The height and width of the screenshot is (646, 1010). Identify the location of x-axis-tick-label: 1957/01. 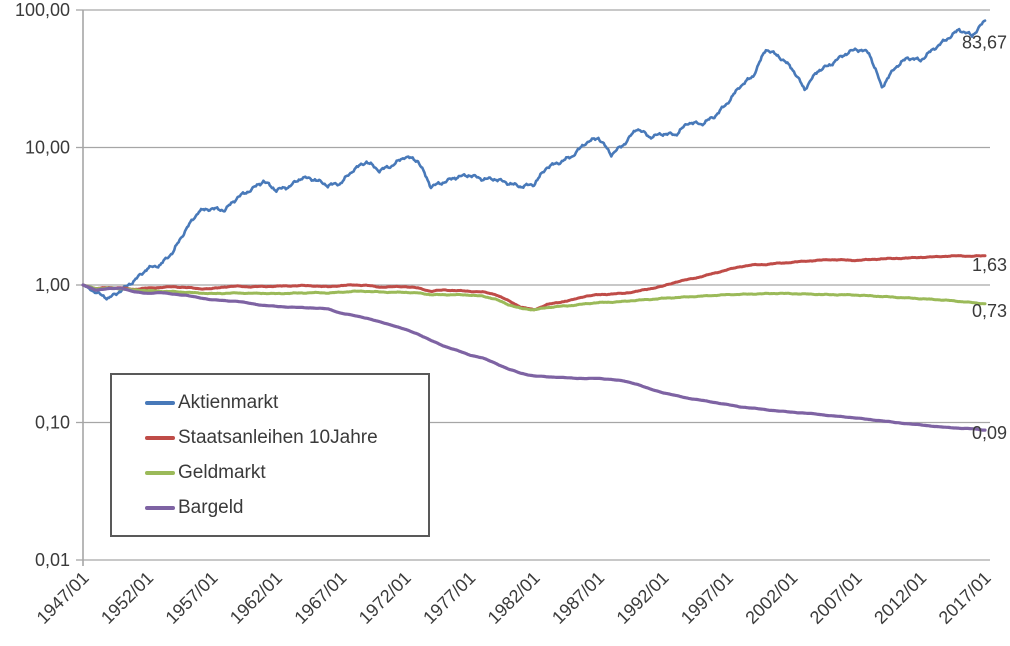
(192, 598).